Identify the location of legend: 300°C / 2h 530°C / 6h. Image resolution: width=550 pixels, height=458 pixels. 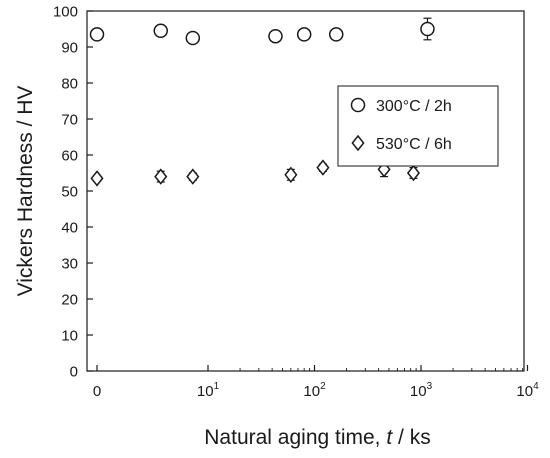
(418, 126).